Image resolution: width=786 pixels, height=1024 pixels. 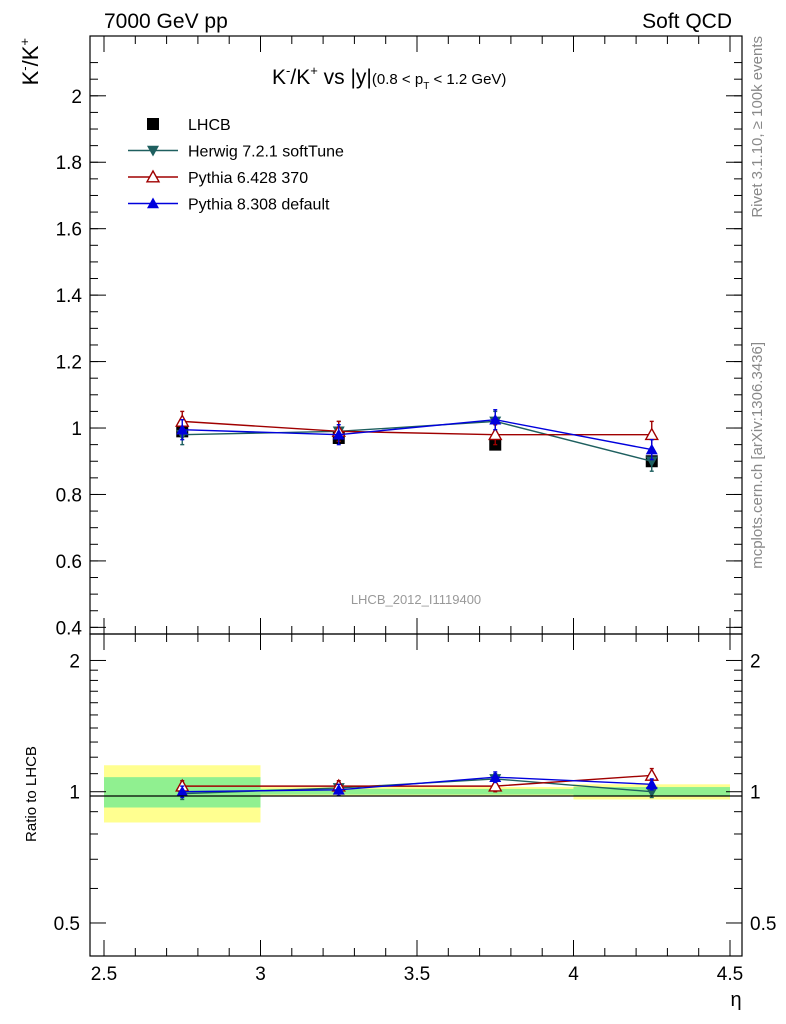 What do you see at coordinates (417, 974) in the screenshot?
I see `x-tick-label: 3.5` at bounding box center [417, 974].